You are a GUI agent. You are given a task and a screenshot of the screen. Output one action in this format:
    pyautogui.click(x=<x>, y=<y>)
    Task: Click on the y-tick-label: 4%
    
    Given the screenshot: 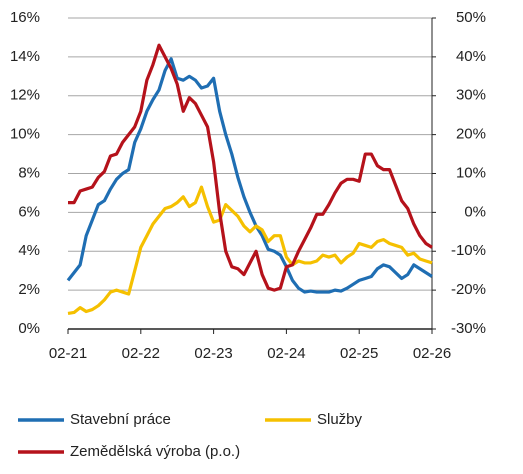 What is the action you would take?
    pyautogui.click(x=29, y=250)
    